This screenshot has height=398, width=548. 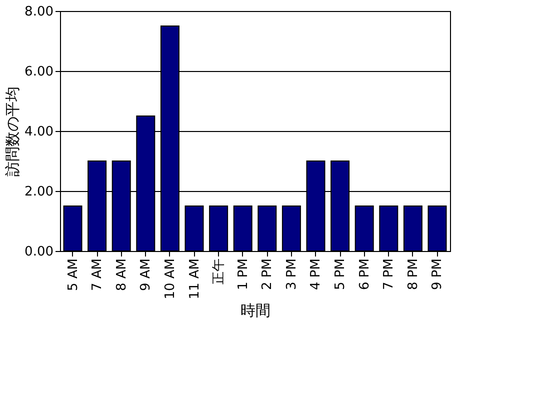 I want to click on x-tick-label: 5 AM, so click(x=73, y=275).